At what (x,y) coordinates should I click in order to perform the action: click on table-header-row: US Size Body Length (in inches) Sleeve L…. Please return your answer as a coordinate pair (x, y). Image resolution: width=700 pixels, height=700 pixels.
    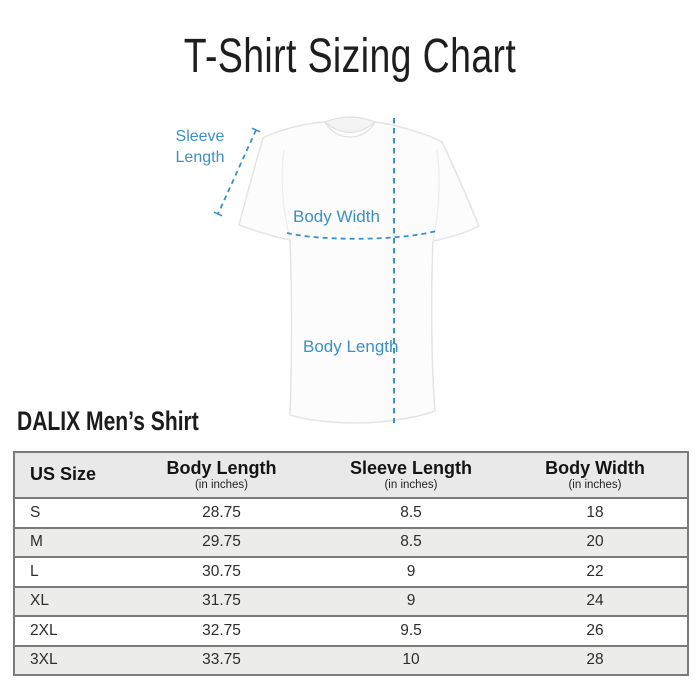
    Looking at the image, I should click on (351, 475).